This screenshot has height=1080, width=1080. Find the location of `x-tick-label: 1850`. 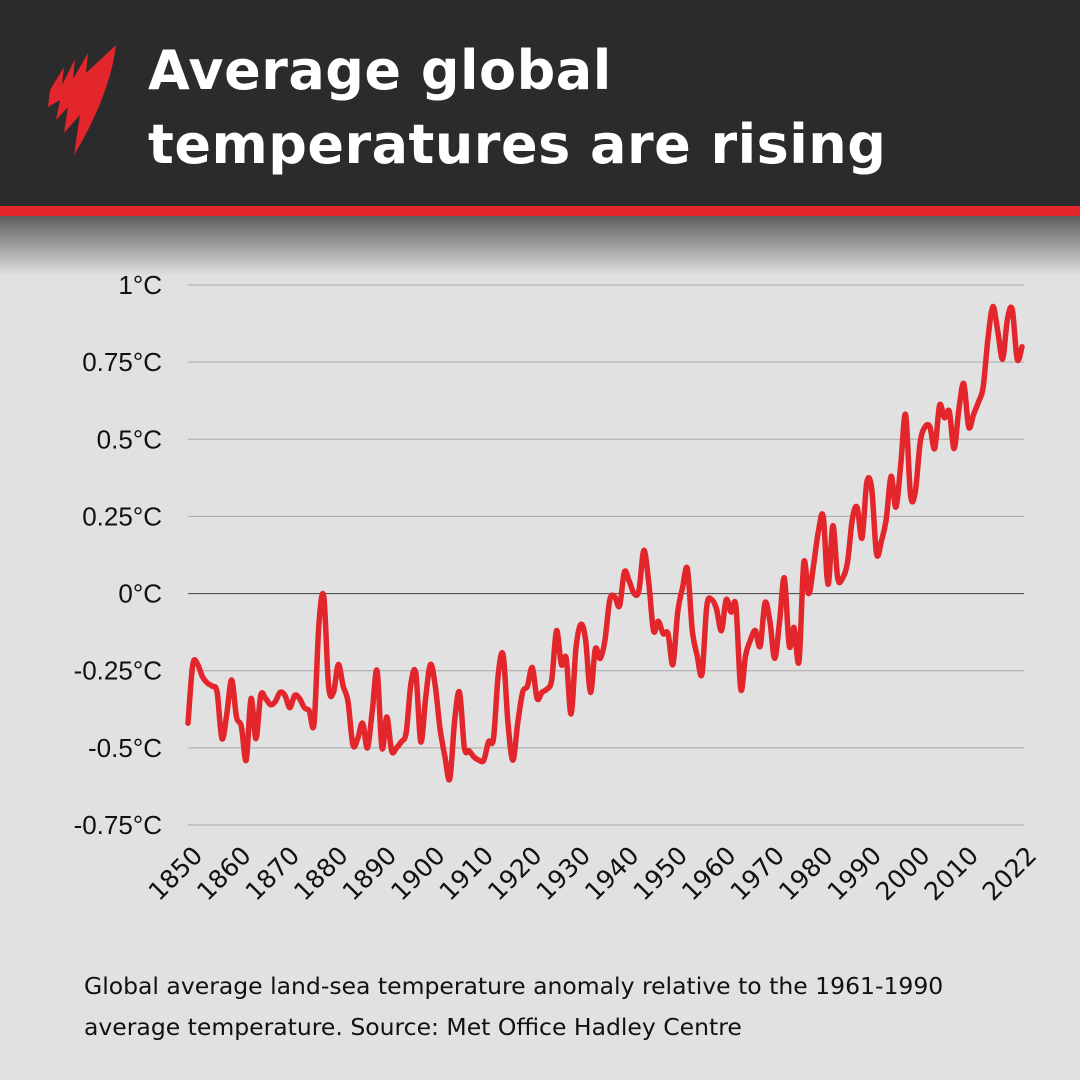

x-tick-label: 1850 is located at coordinates (175, 873).